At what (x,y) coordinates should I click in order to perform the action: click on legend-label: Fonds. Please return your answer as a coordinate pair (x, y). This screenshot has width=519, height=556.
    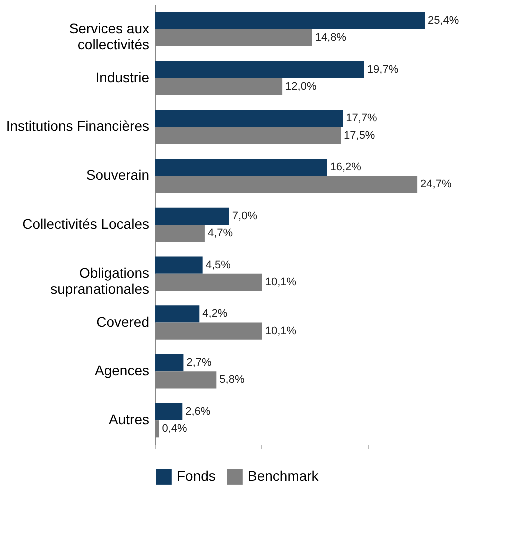
    Looking at the image, I should click on (196, 476).